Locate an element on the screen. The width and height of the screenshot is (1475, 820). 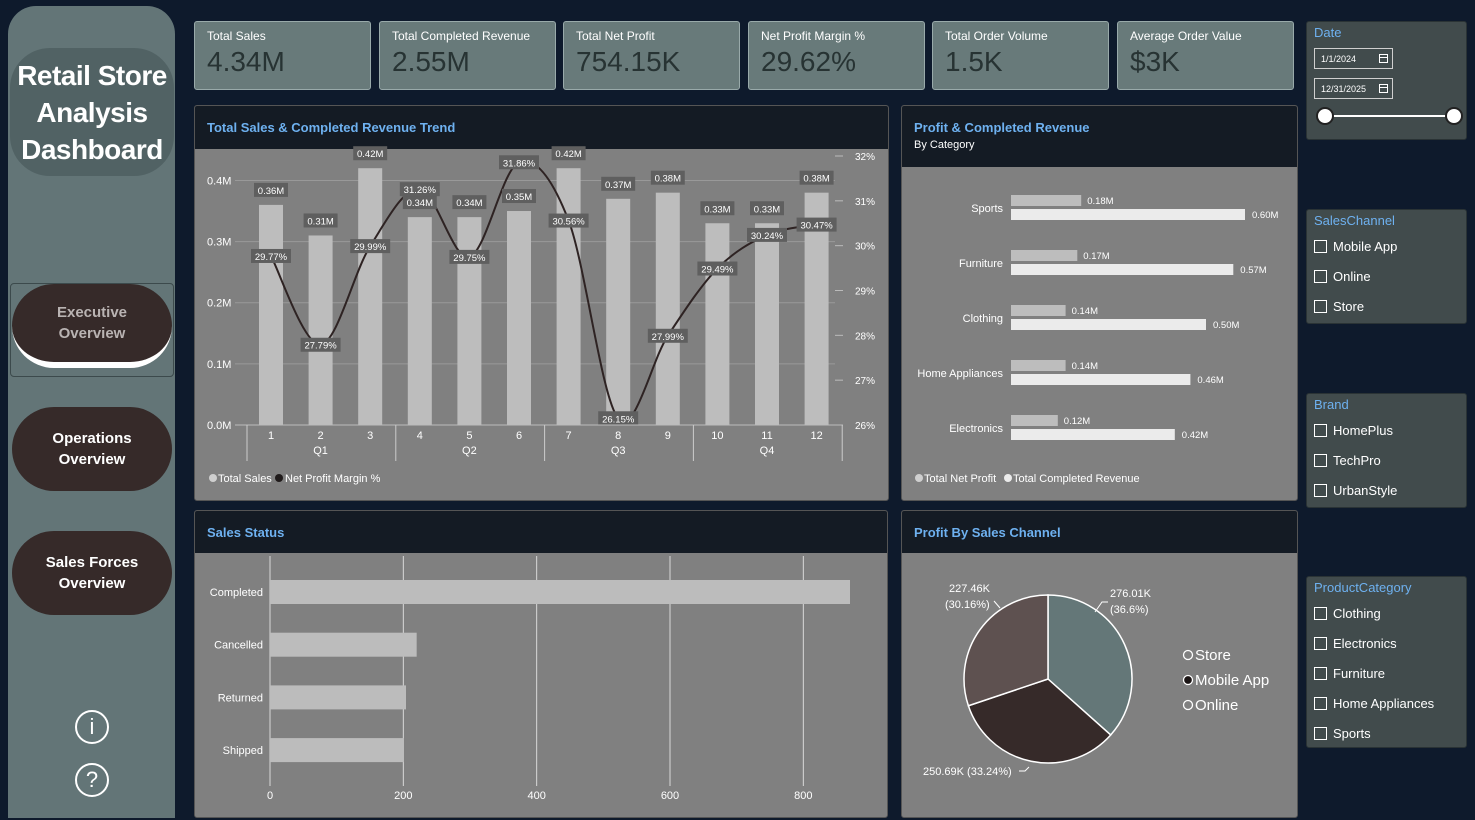
x-tick-label: 8 is located at coordinates (618, 436).